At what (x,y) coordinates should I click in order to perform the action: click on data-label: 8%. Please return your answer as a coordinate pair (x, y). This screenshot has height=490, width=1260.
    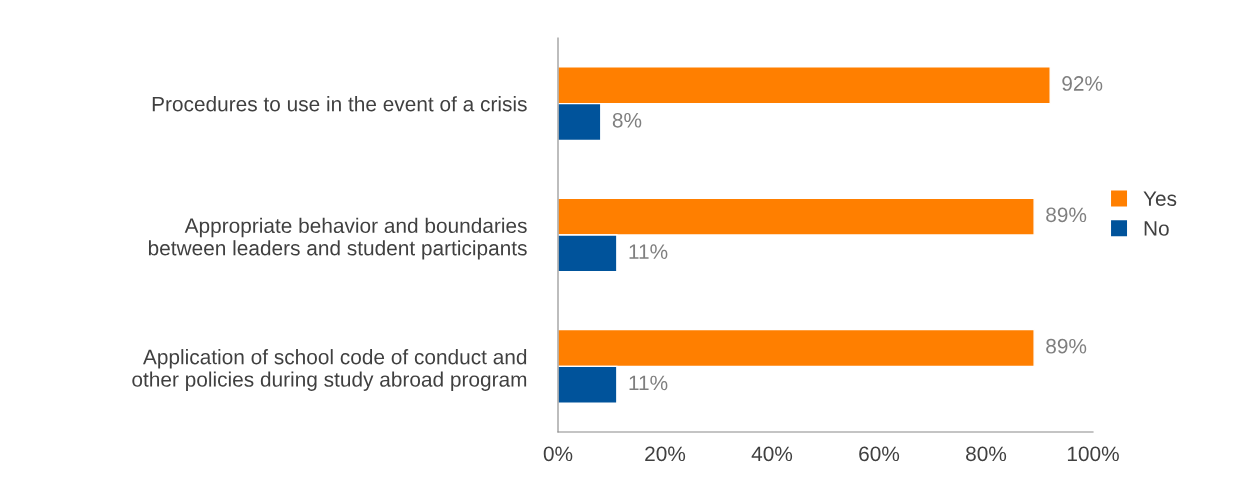
    Looking at the image, I should click on (627, 120).